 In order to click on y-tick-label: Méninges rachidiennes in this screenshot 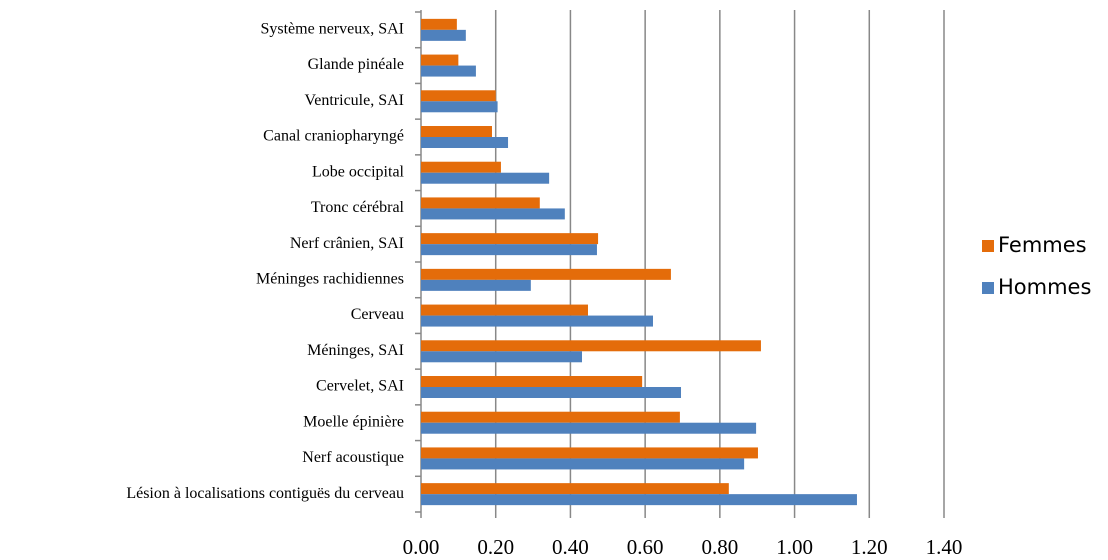, I will do `click(330, 279)`.